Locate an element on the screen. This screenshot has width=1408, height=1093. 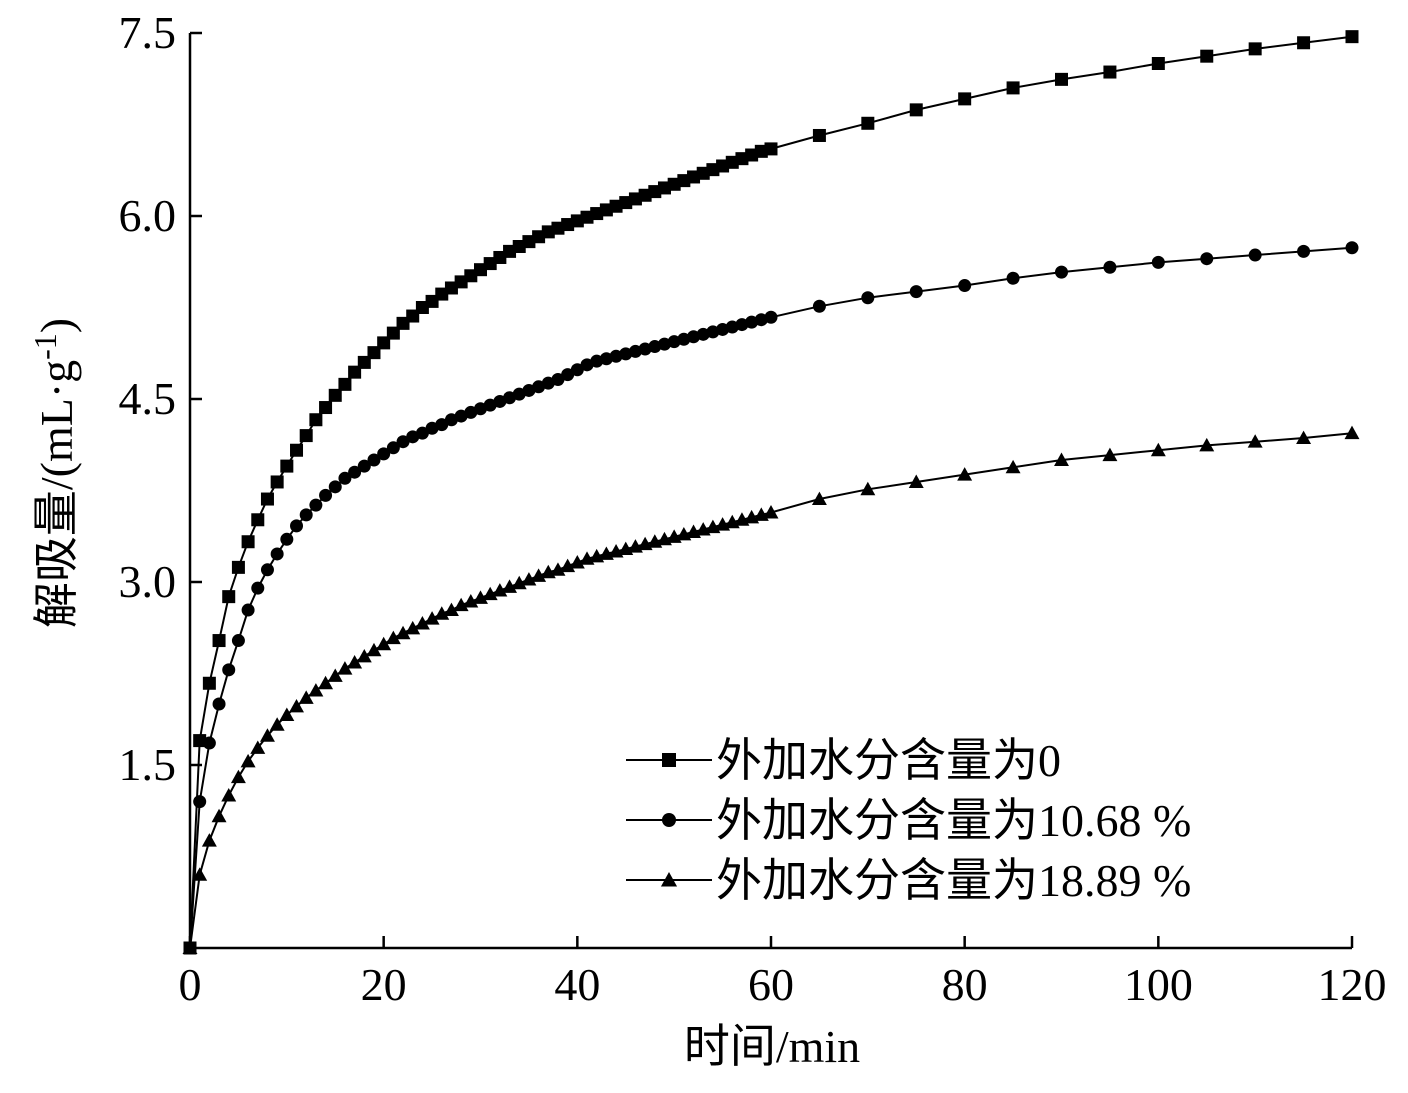
x-tick-label: 80 is located at coordinates (965, 984).